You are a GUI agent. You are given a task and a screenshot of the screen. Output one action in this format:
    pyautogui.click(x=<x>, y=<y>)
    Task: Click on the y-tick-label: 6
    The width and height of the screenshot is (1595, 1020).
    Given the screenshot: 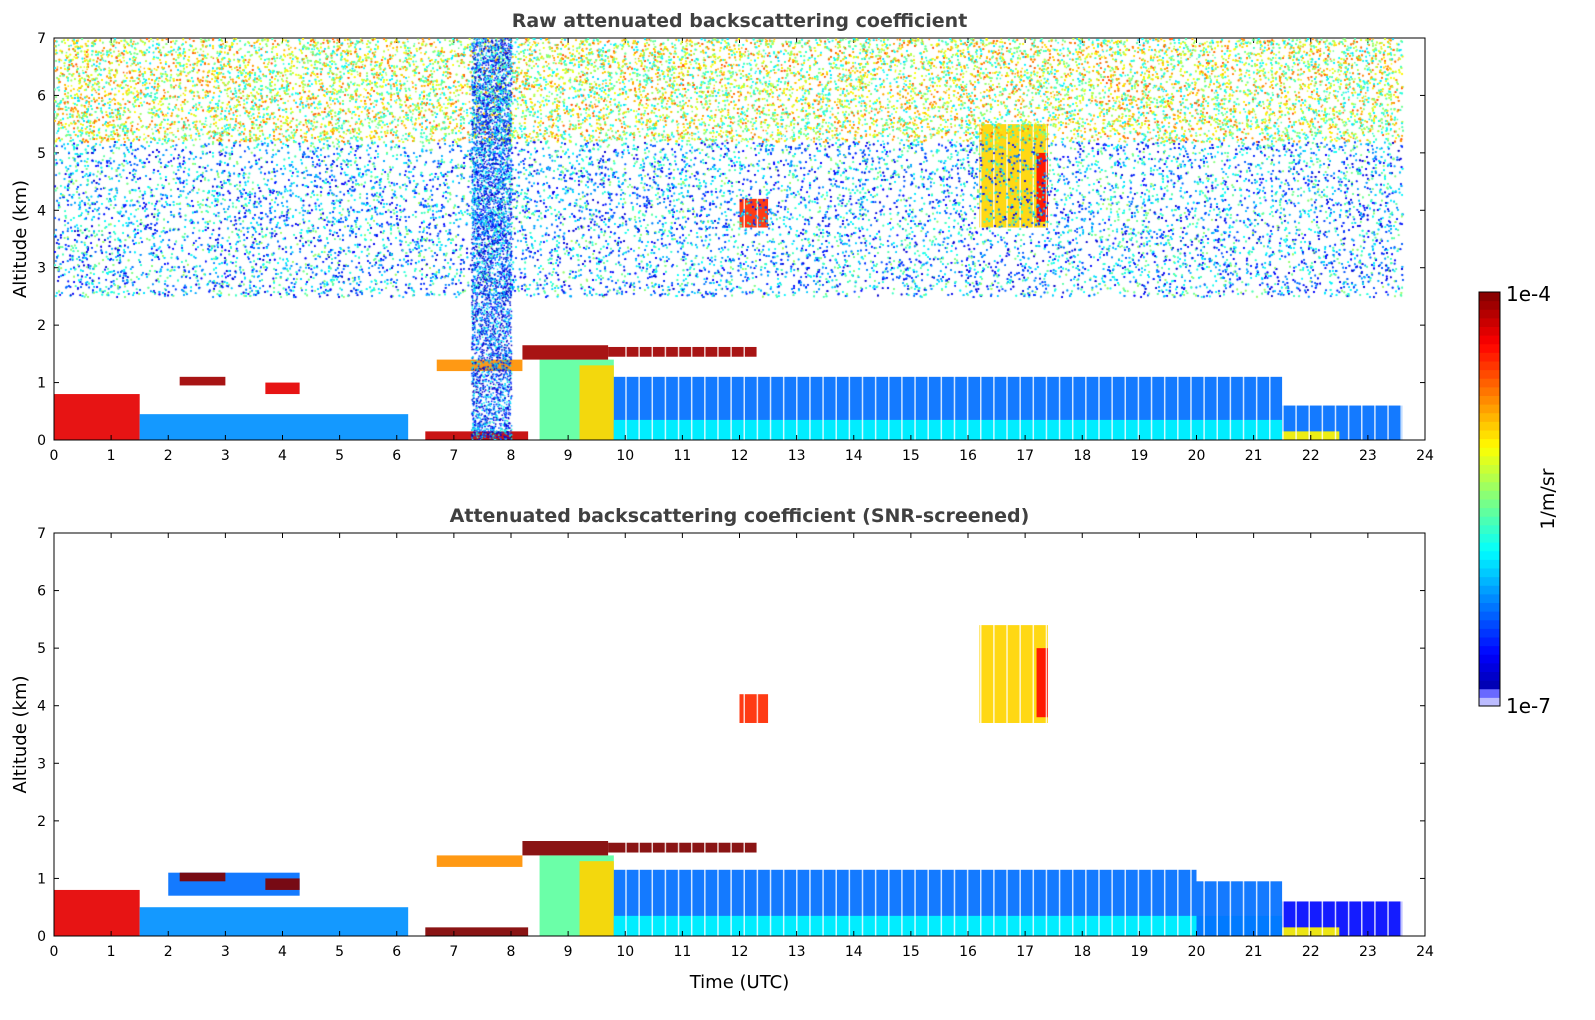 What is the action you would take?
    pyautogui.click(x=41, y=96)
    